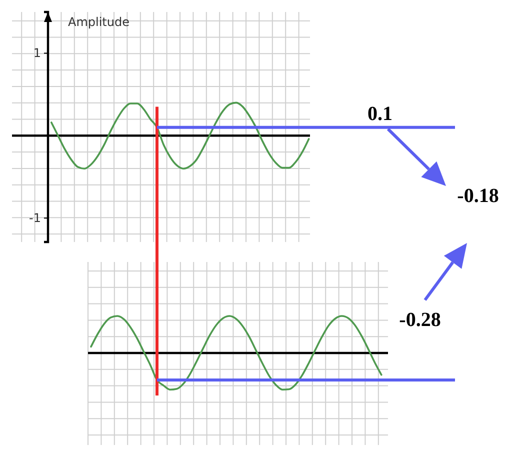  I want to click on y-tick-label: 1, so click(37, 53).